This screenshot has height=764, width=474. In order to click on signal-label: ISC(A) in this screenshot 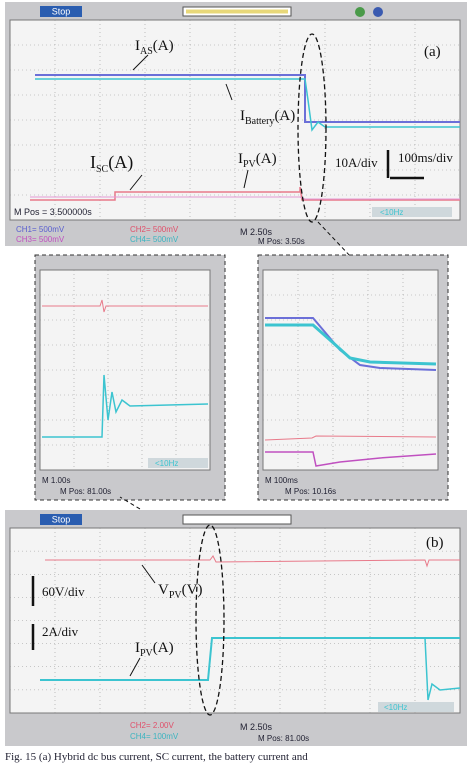, I will do `click(111, 163)`.